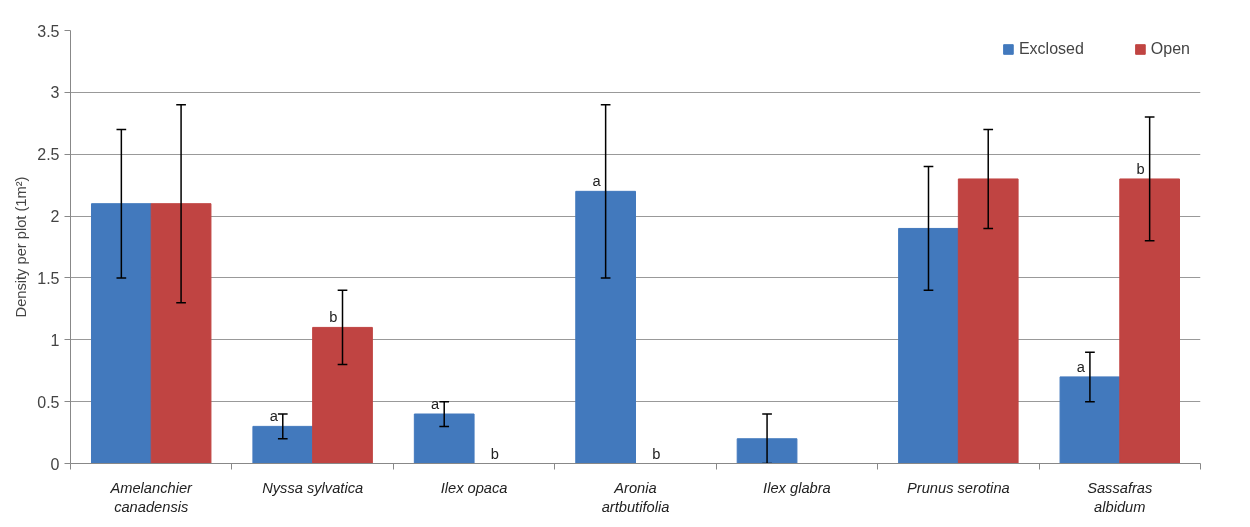 This screenshot has height=527, width=1250. What do you see at coordinates (48, 31) in the screenshot?
I see `y-tick-label: 3.5` at bounding box center [48, 31].